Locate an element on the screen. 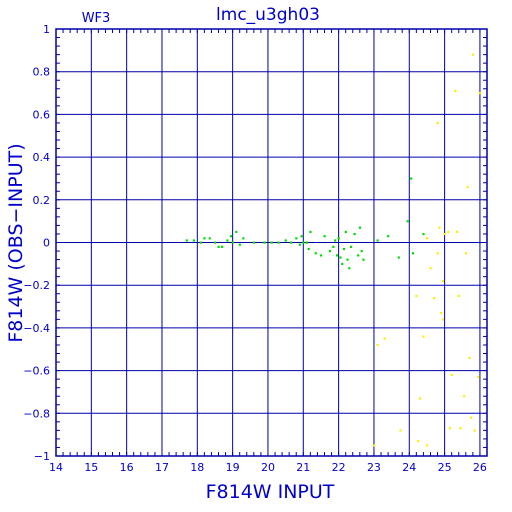  x-tick-label: 14 is located at coordinates (56, 467).